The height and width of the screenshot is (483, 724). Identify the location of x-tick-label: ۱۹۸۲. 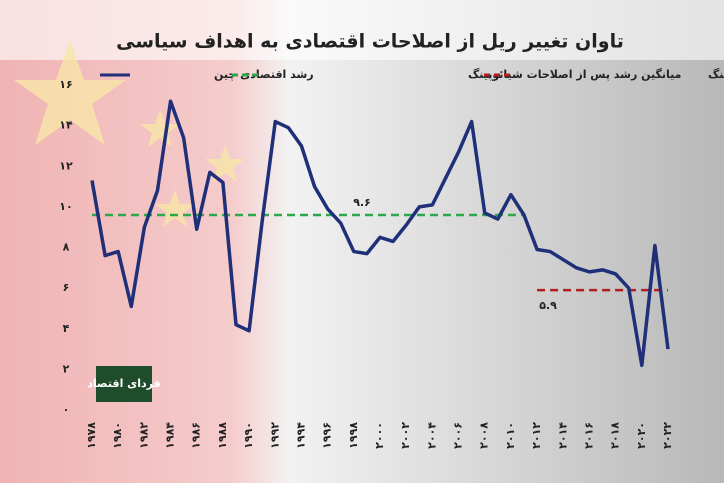
(143, 435).